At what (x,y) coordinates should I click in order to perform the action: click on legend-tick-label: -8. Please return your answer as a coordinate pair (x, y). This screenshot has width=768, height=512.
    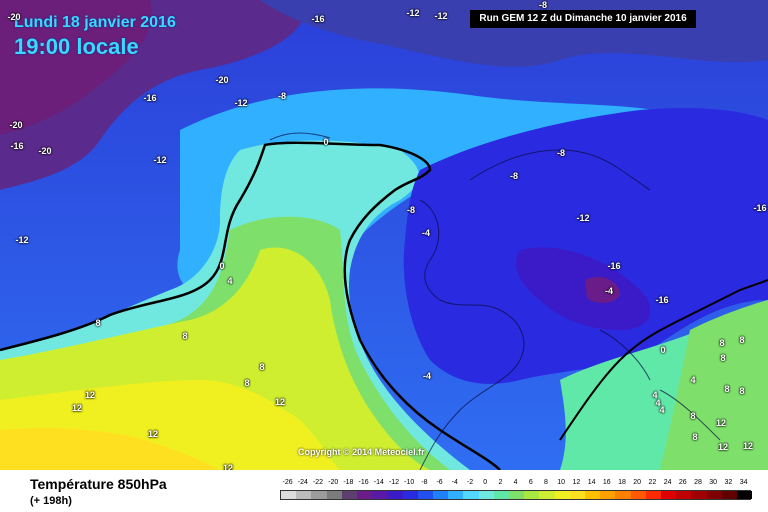
    Looking at the image, I should click on (424, 482).